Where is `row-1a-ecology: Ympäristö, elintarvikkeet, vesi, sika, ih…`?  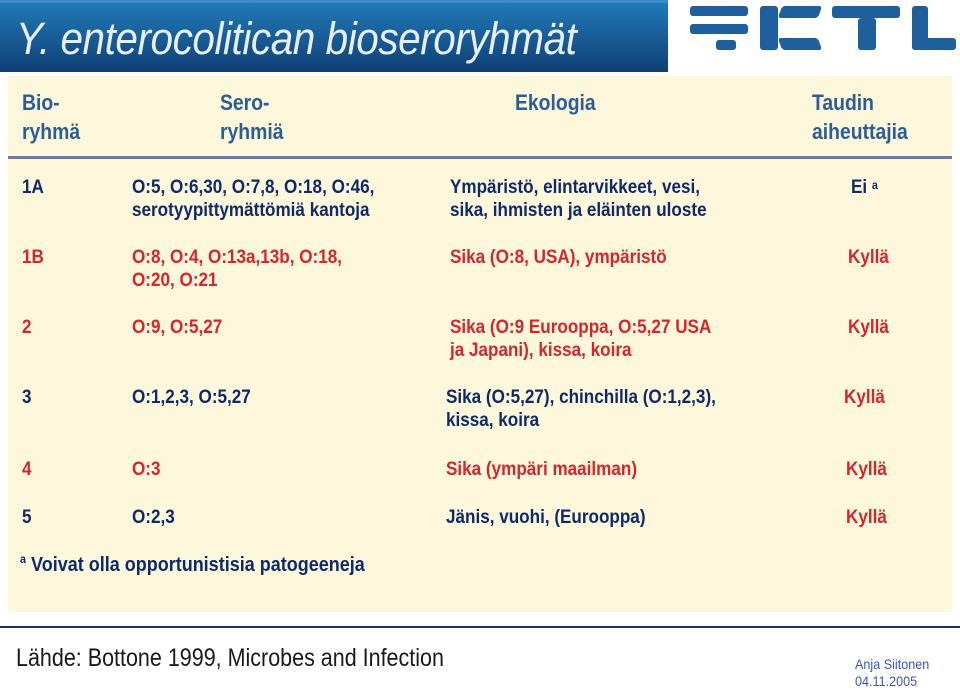 row-1a-ecology: Ympäristö, elintarvikkeet, vesi, sika, ih… is located at coordinates (578, 199).